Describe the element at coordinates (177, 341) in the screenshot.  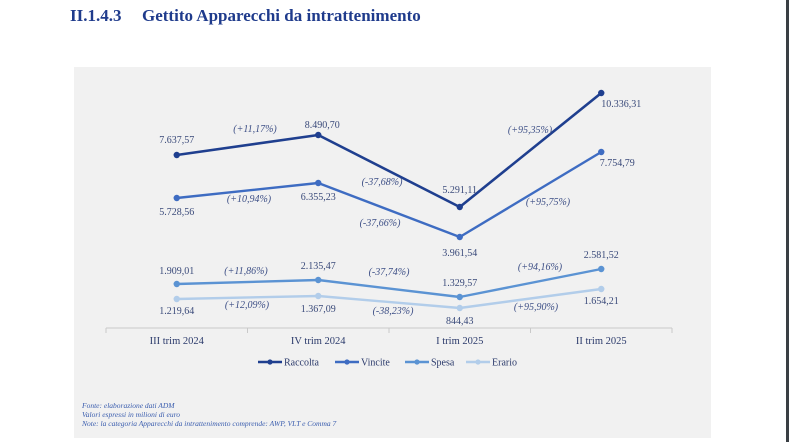
I see `x-tick-label: III trim 2024` at that location.